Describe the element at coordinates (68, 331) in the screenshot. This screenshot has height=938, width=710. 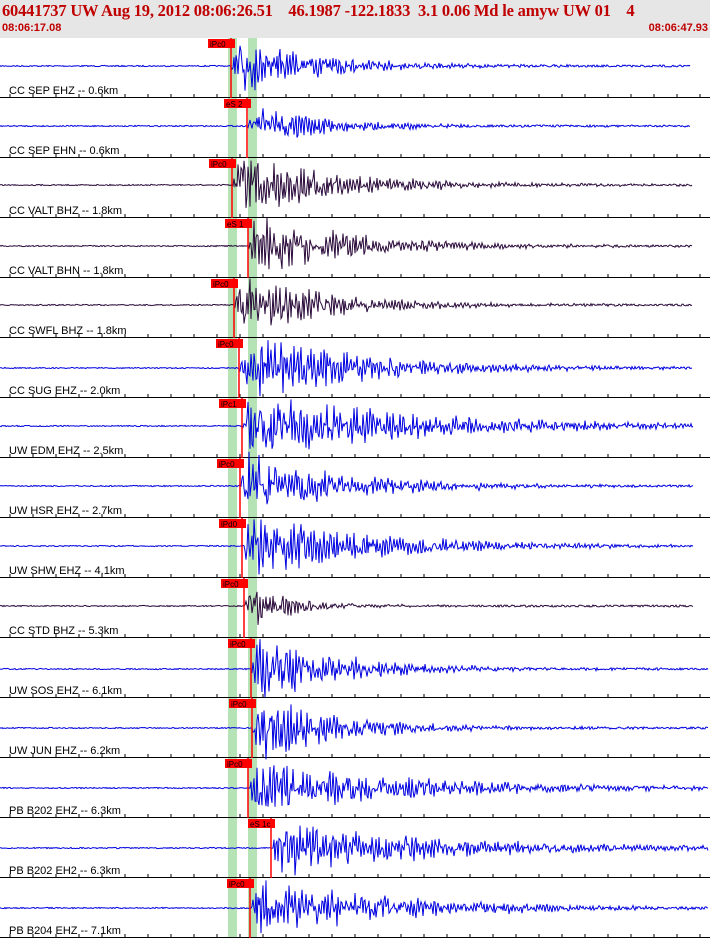
I see `station-label: CC SWFL BHZ -- 1.8km` at that location.